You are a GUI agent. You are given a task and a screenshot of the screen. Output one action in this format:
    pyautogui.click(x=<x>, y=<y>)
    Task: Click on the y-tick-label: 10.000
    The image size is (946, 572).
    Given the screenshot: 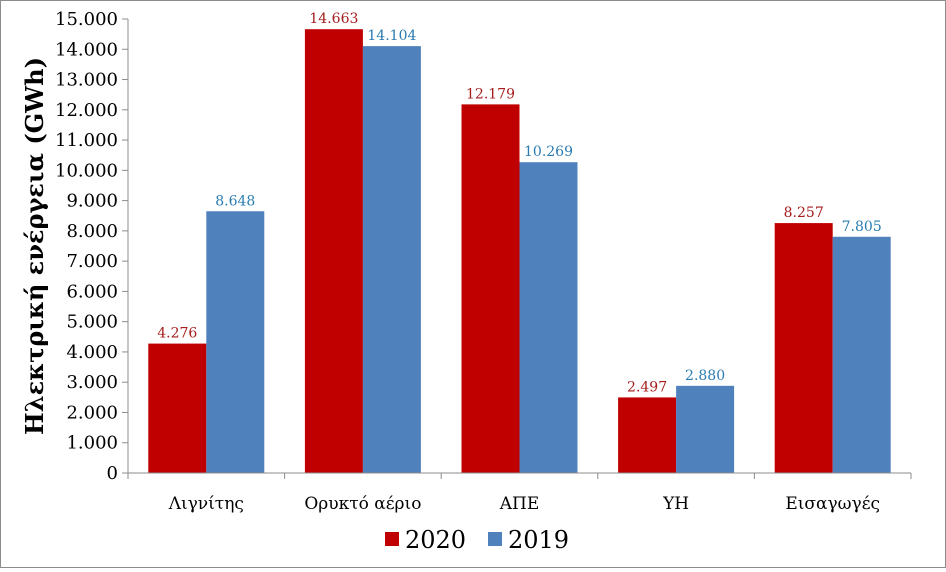 What is the action you would take?
    pyautogui.click(x=86, y=170)
    